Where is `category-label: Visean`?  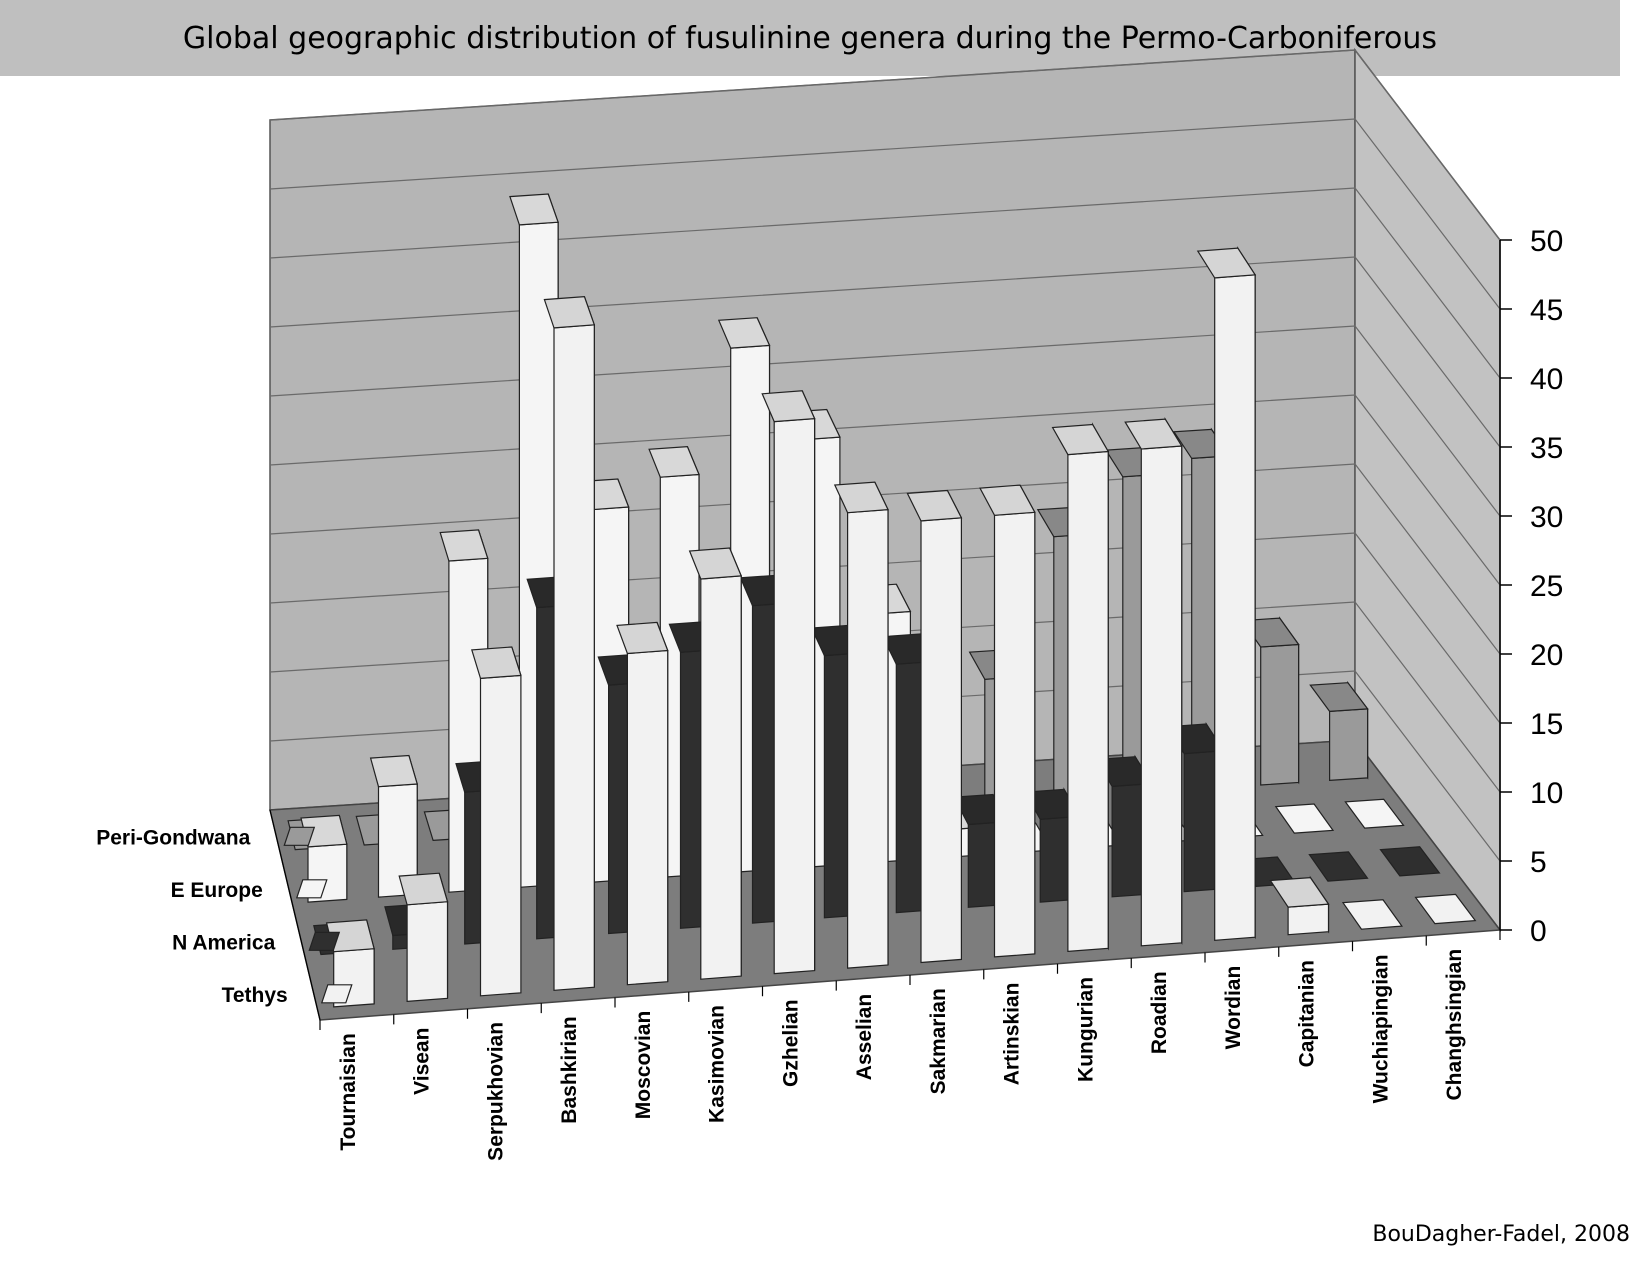
category-label: Visean is located at coordinates (422, 1061).